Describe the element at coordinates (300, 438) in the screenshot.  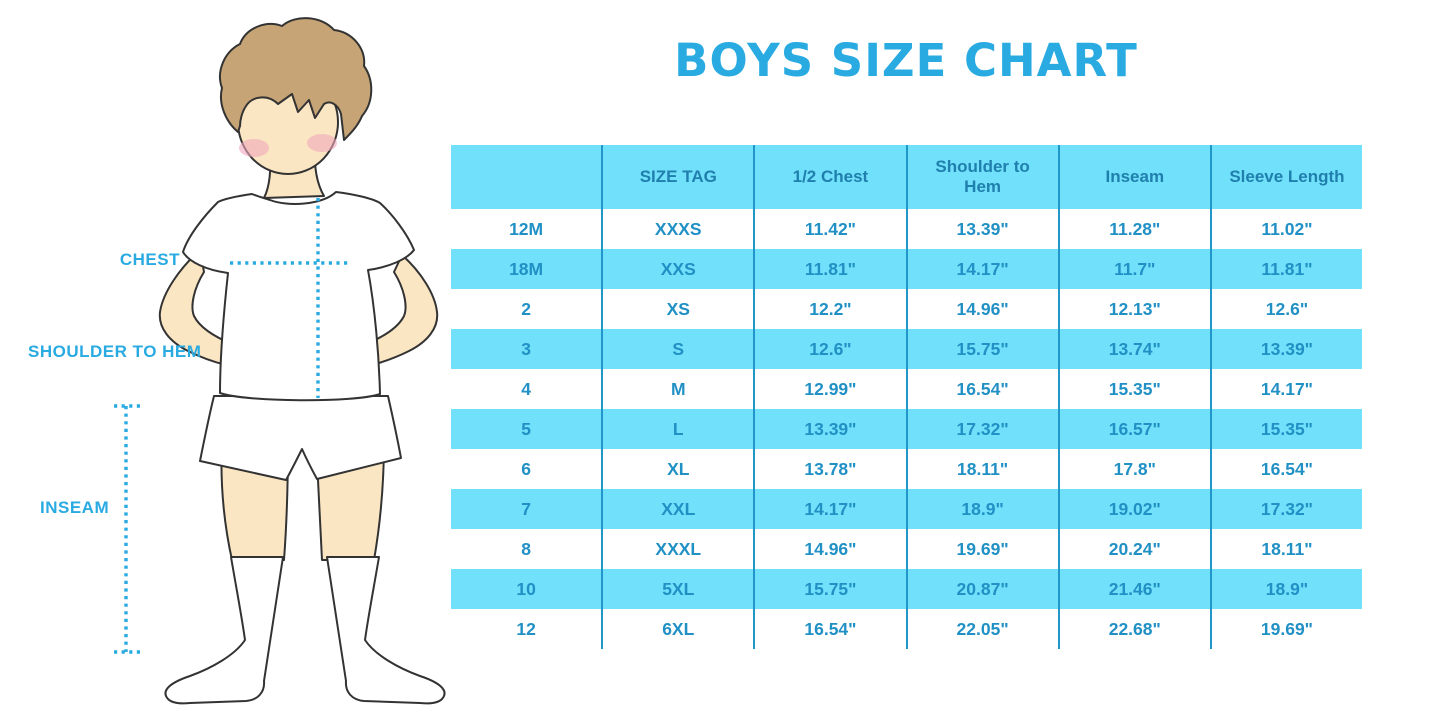
I see `shorts` at that location.